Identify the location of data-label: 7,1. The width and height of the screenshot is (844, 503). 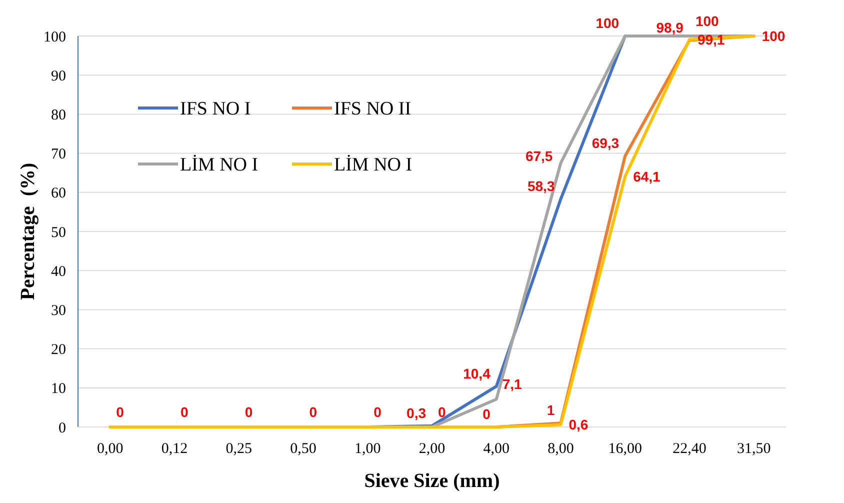
(512, 384).